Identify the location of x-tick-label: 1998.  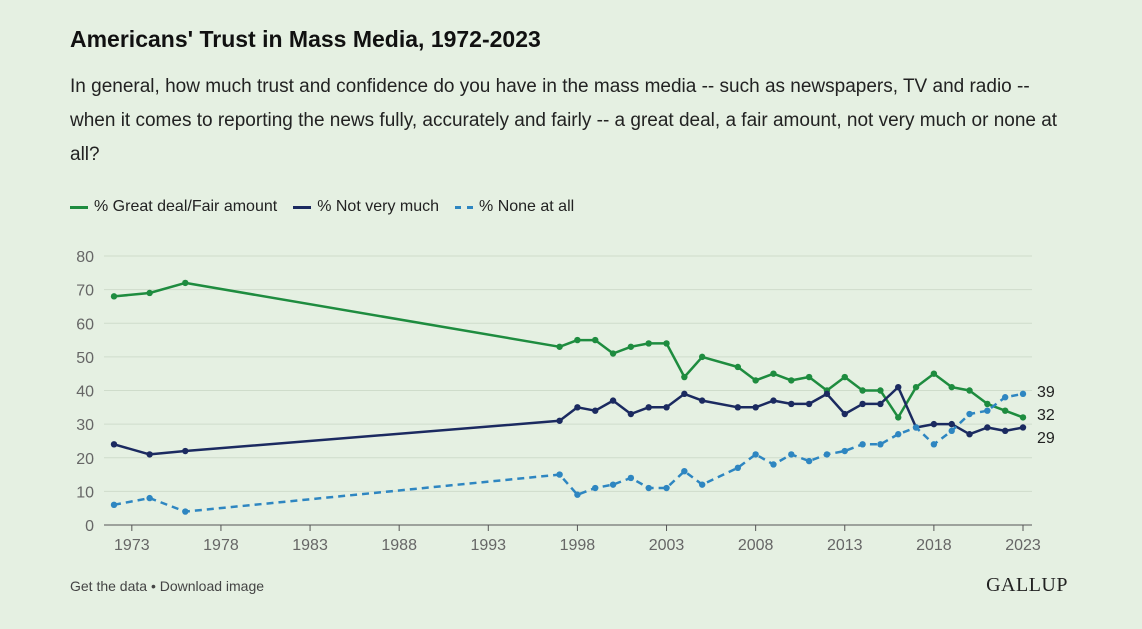
(578, 545).